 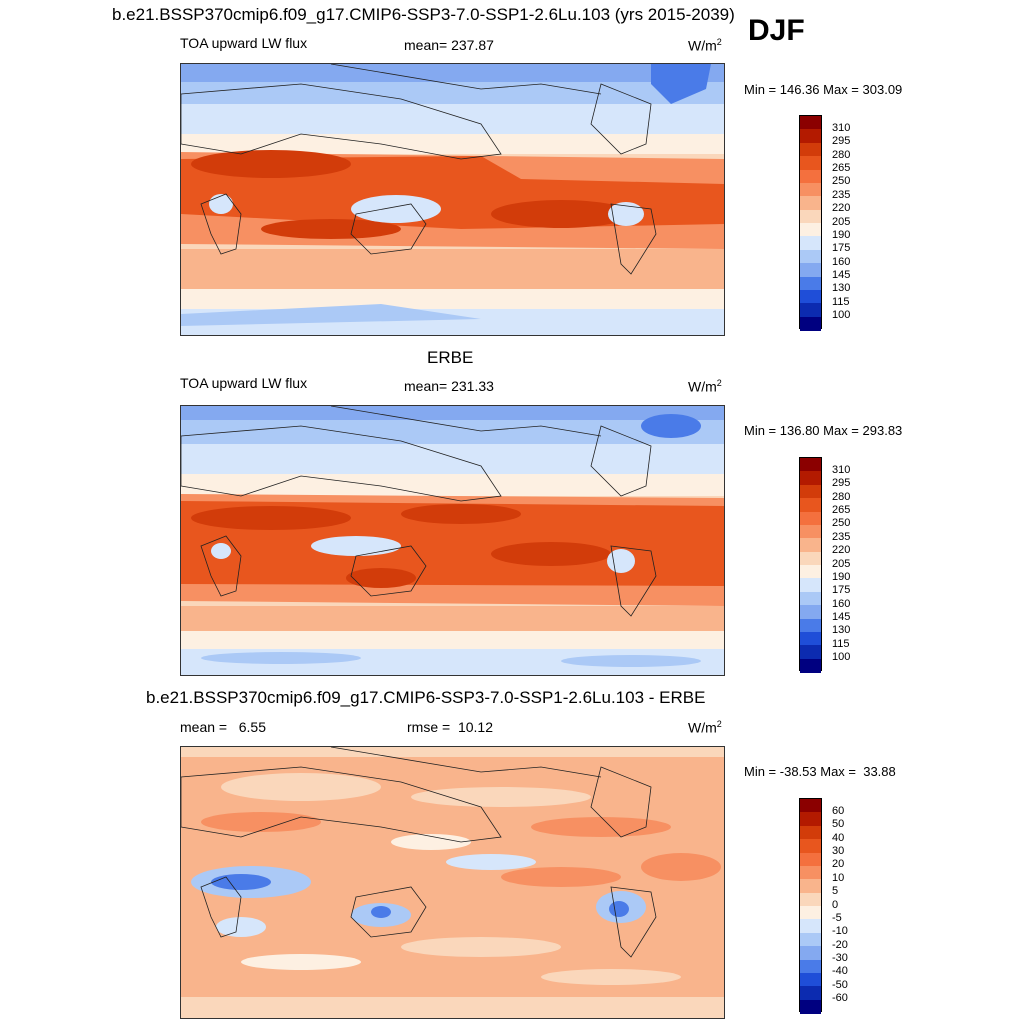 I want to click on panel2-map-field, so click(x=452, y=540).